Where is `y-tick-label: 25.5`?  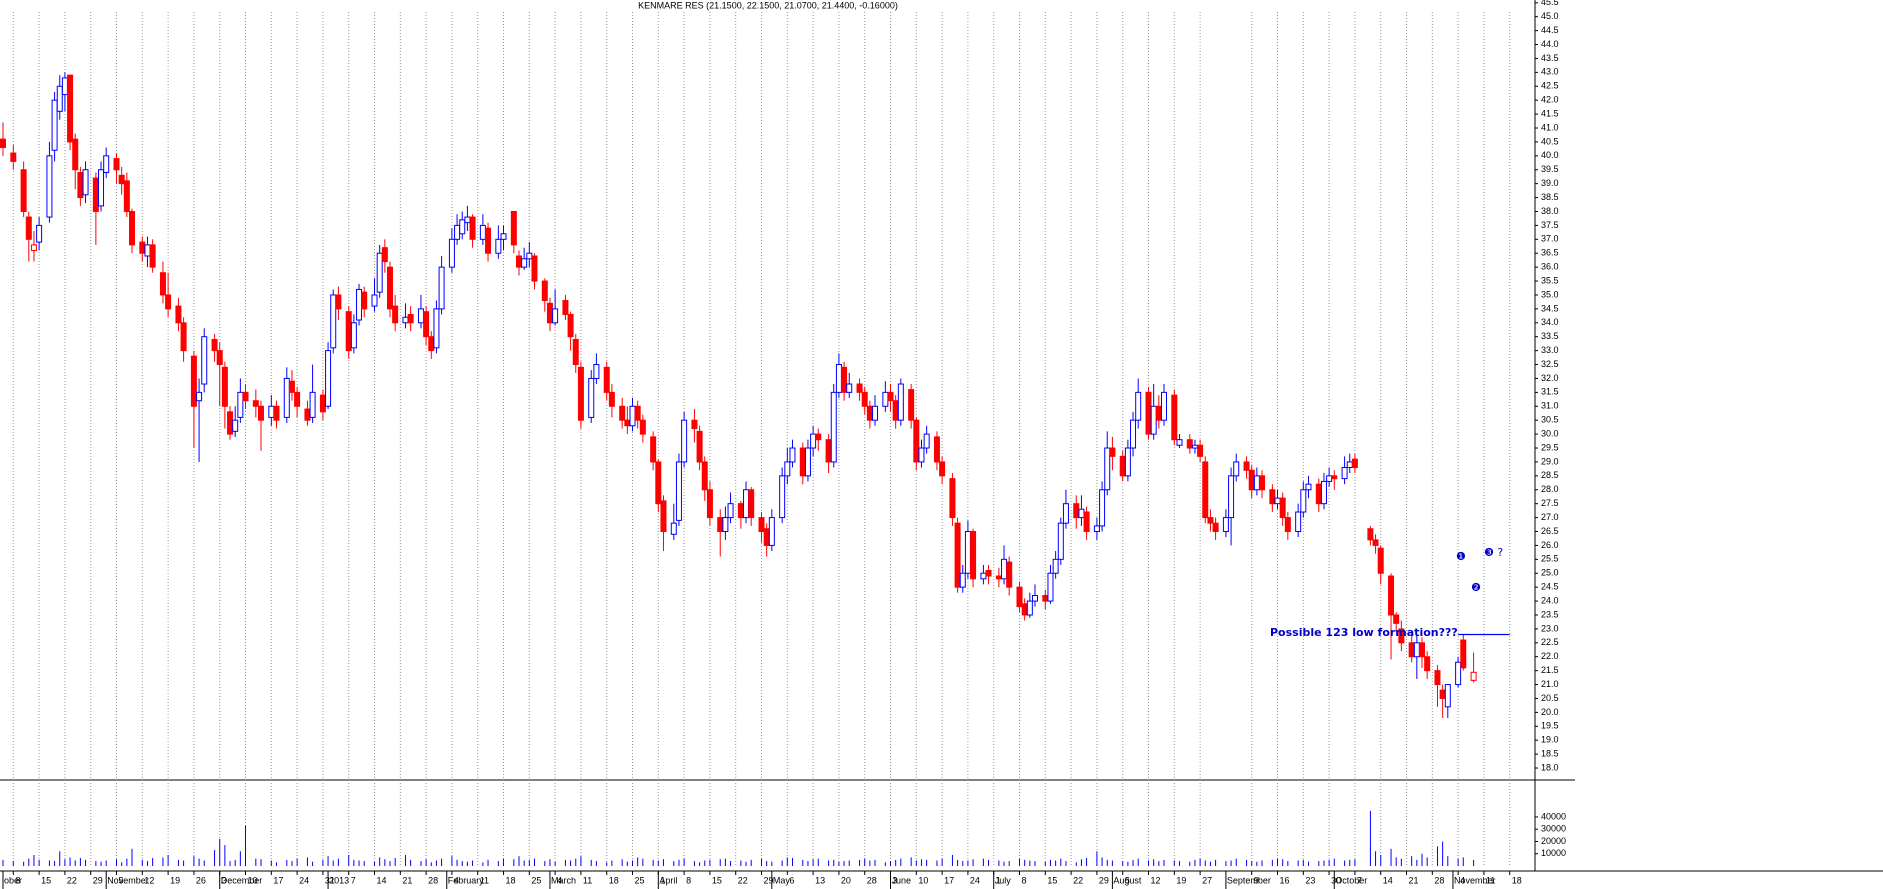
y-tick-label: 25.5 is located at coordinates (1550, 559).